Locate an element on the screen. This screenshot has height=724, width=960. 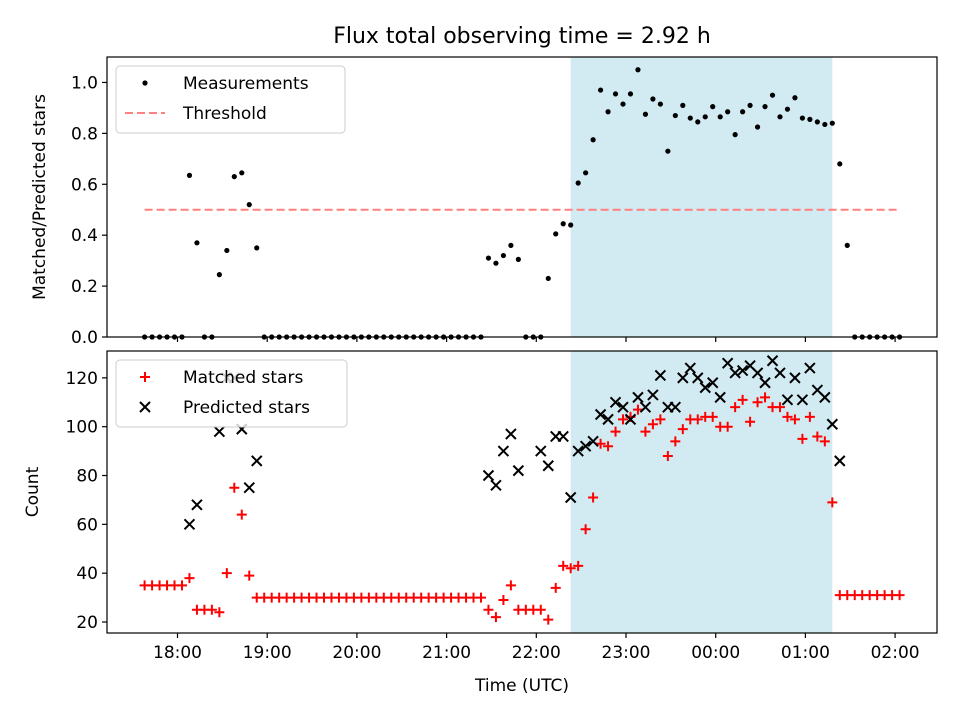
shaded-region is located at coordinates (701, 492).